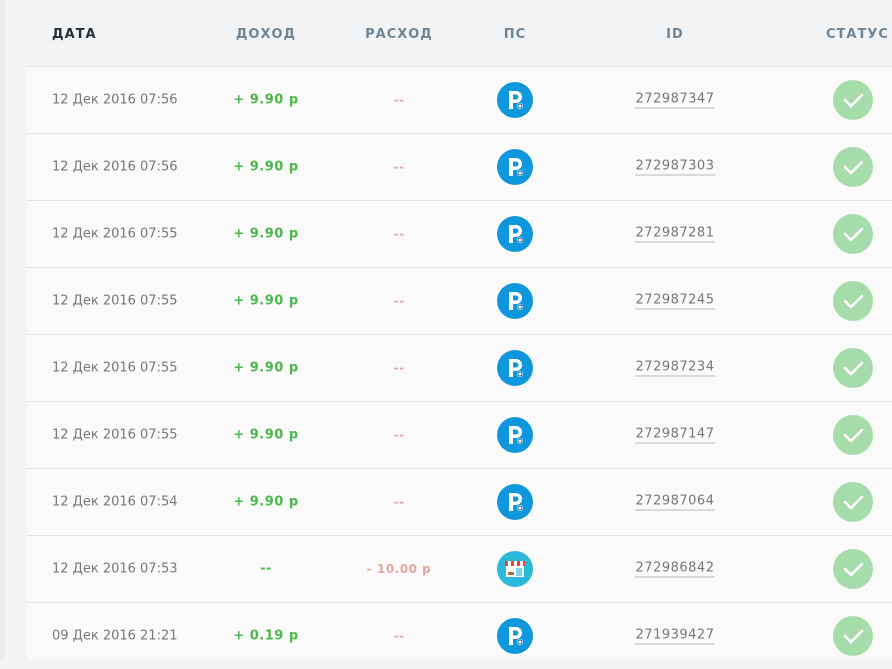  Describe the element at coordinates (459, 300) in the screenshot. I see `table-row: 12 Дек 2016 07:55 + 9.90 р -- 272987245` at that location.